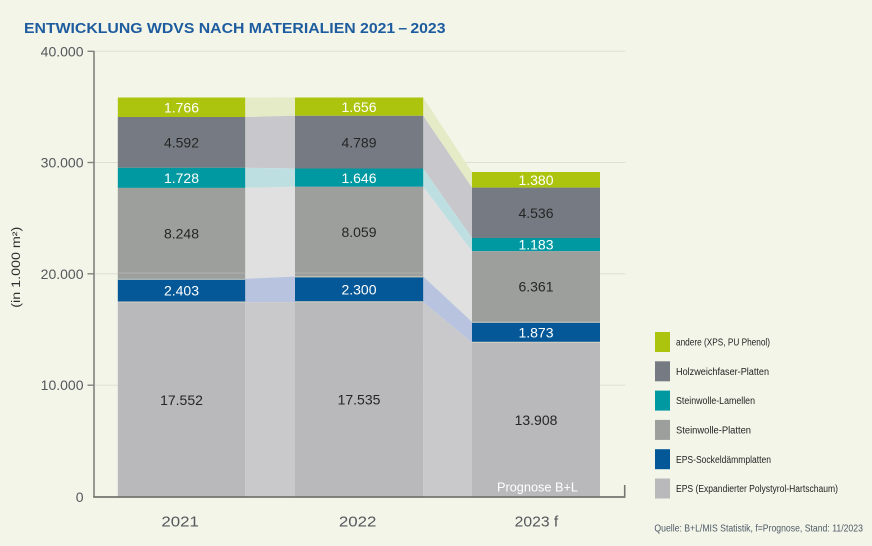 The width and height of the screenshot is (872, 546). I want to click on svg-text: 0, so click(80, 497).